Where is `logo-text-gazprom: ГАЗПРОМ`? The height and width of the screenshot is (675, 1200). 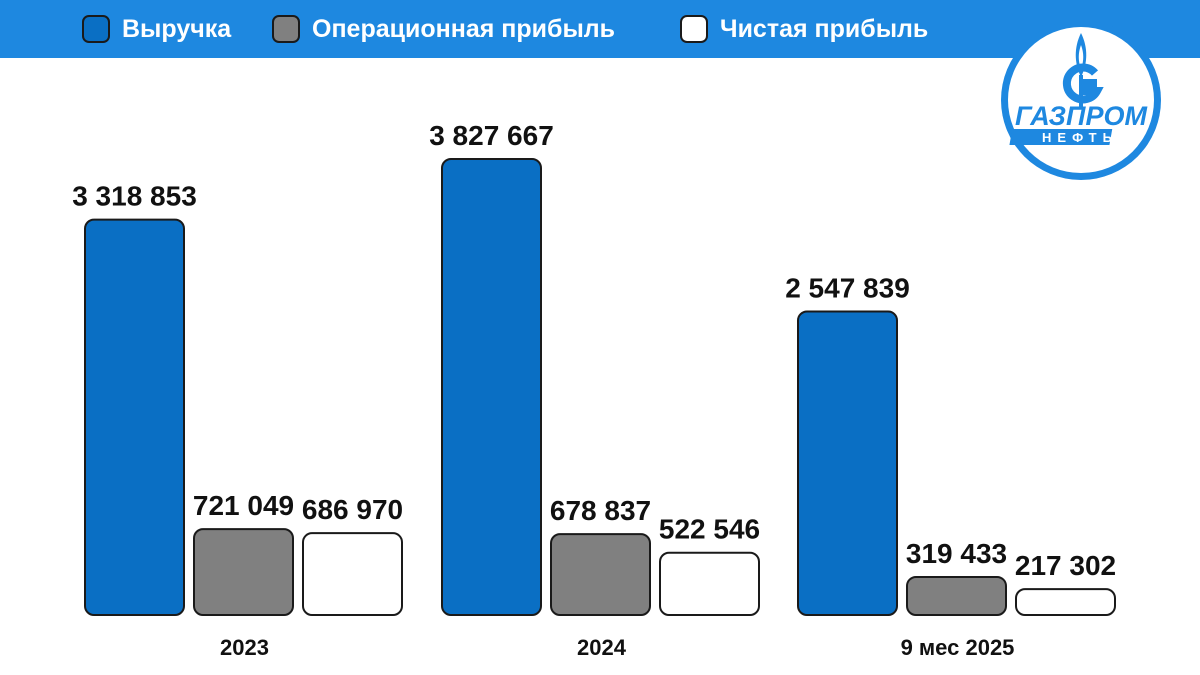 logo-text-gazprom: ГАЗПРОМ is located at coordinates (1081, 116).